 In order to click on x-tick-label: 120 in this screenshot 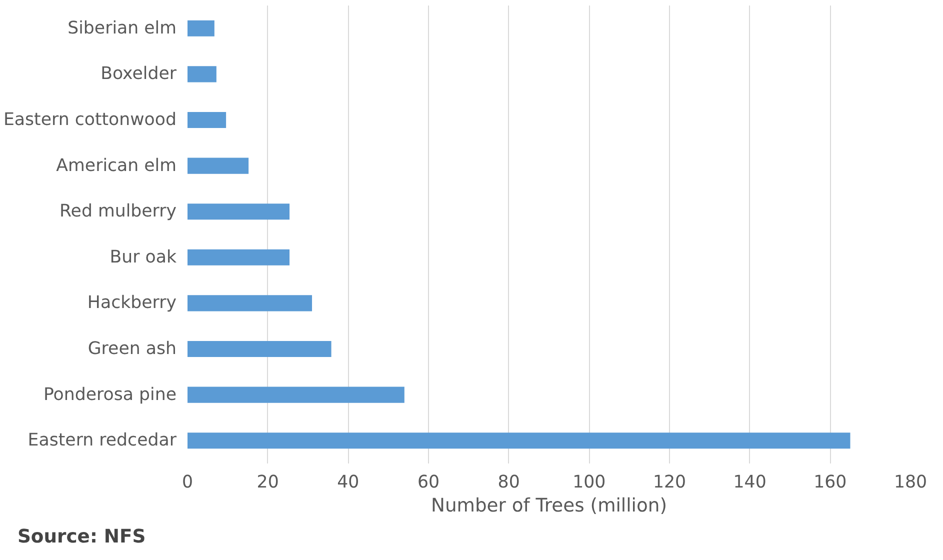, I will do `click(669, 482)`.